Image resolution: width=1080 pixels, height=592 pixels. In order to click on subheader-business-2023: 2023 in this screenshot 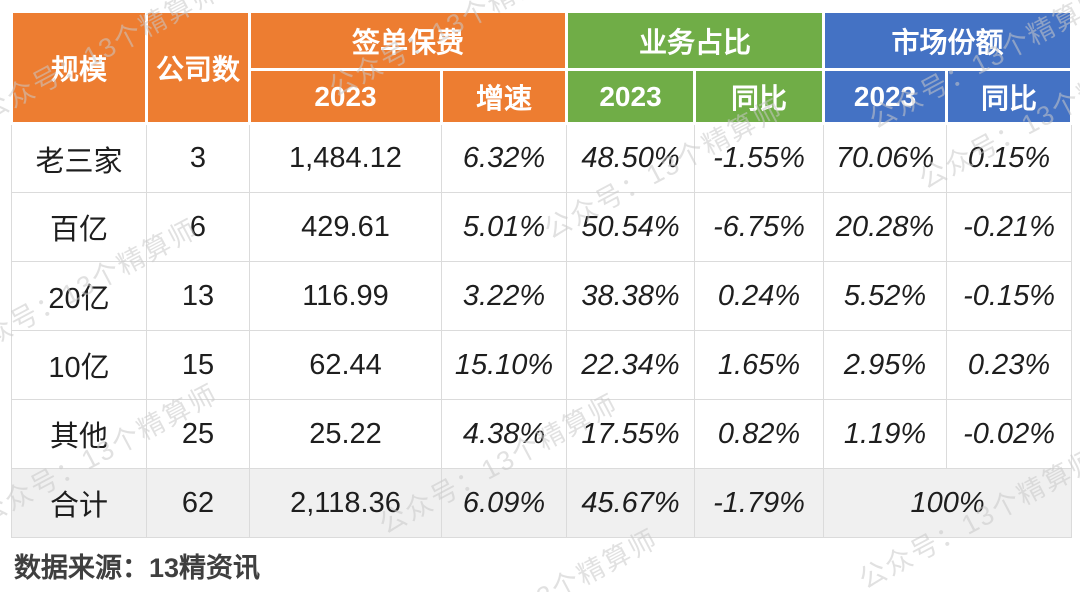, I will do `click(631, 96)`.